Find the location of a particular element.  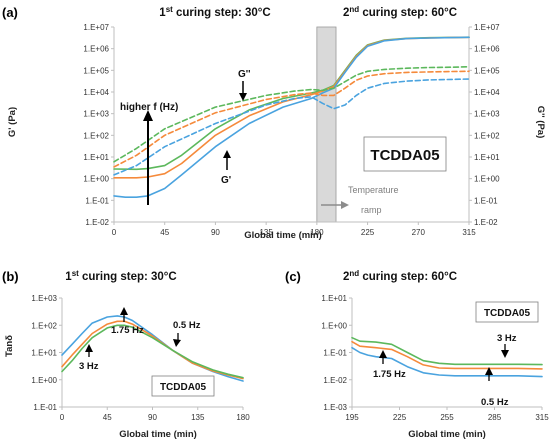

y-tick-label: 1.E+07 is located at coordinates (96, 27).